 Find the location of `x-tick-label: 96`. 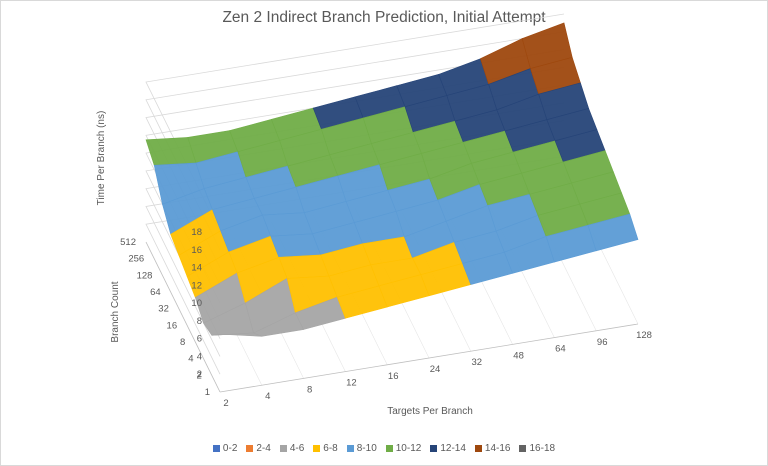

x-tick-label: 96 is located at coordinates (602, 342).